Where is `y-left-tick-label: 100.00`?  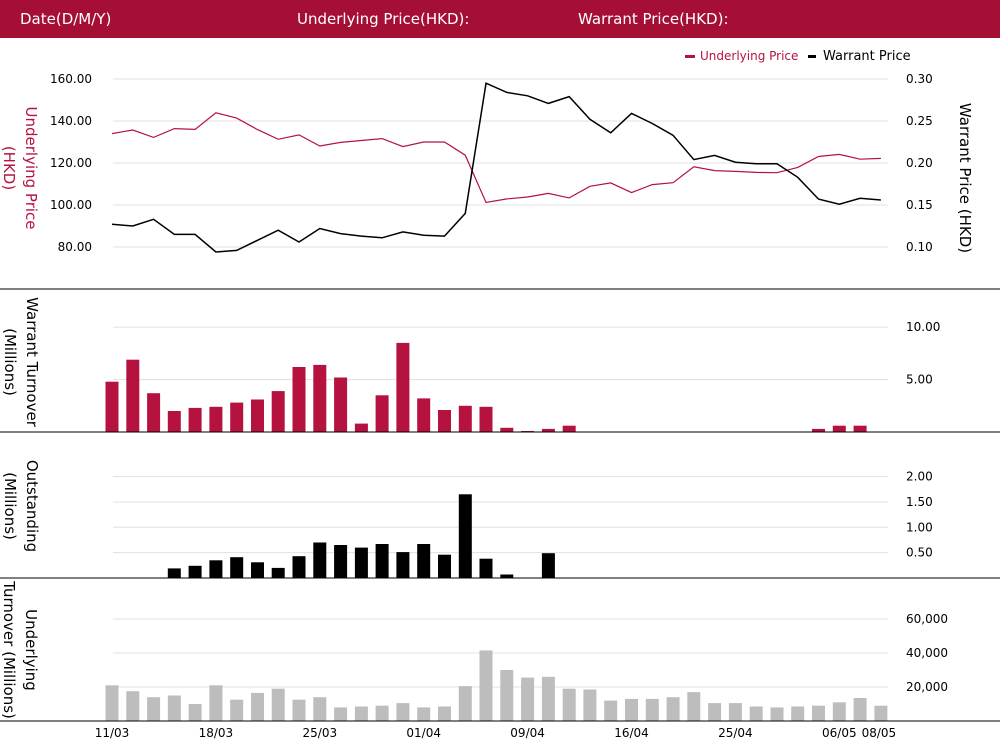 y-left-tick-label: 100.00 is located at coordinates (71, 205).